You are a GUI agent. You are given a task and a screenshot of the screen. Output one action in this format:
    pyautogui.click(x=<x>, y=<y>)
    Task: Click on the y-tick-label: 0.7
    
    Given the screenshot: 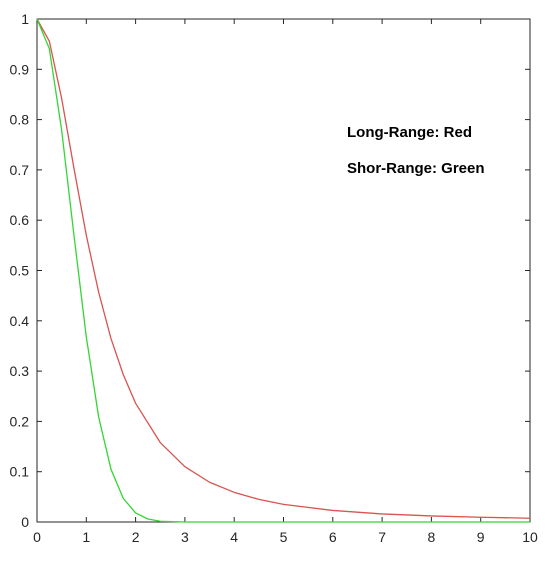 What is the action you would take?
    pyautogui.click(x=20, y=170)
    